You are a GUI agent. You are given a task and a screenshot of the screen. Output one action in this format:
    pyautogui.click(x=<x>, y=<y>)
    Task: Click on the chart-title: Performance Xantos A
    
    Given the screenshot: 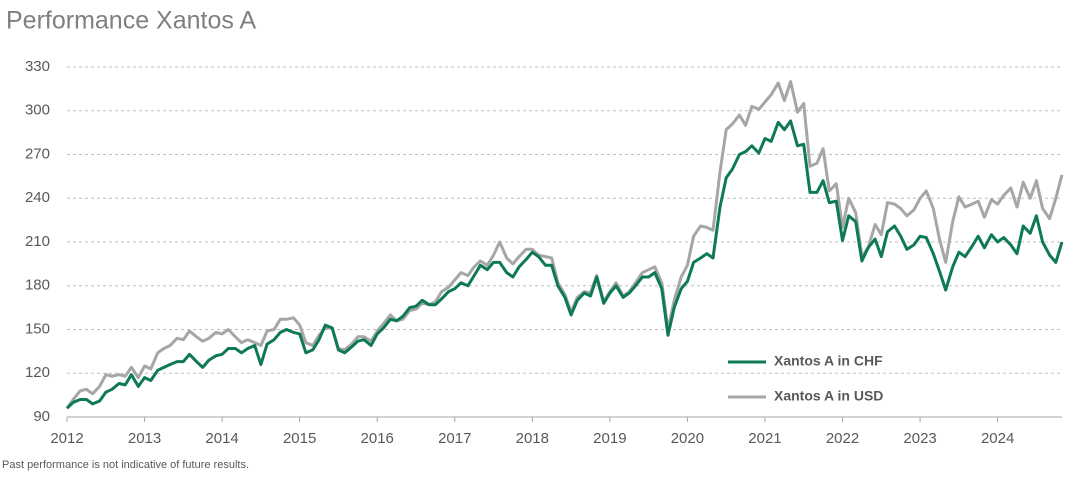 What is the action you would take?
    pyautogui.click(x=131, y=21)
    